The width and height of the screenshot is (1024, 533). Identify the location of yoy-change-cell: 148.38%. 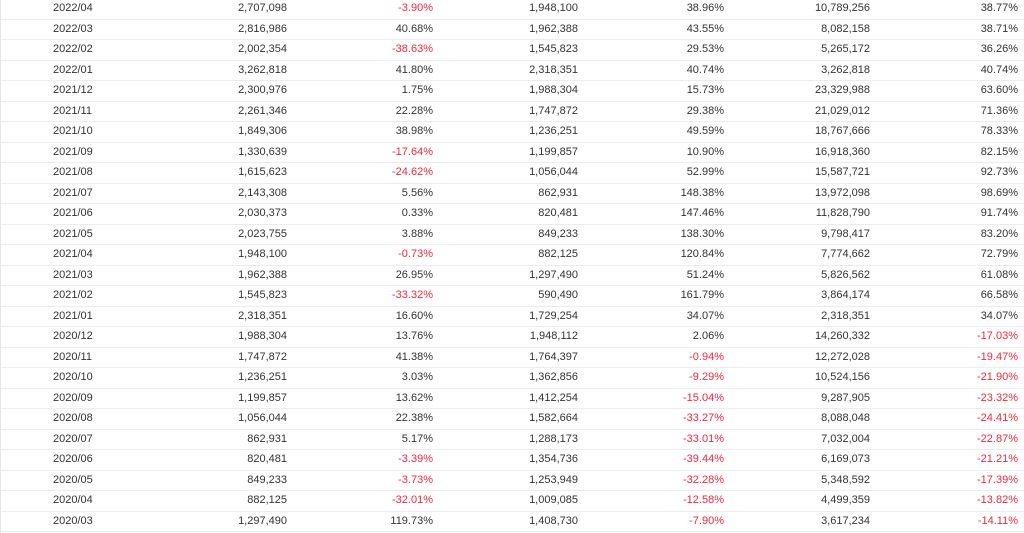
(702, 192).